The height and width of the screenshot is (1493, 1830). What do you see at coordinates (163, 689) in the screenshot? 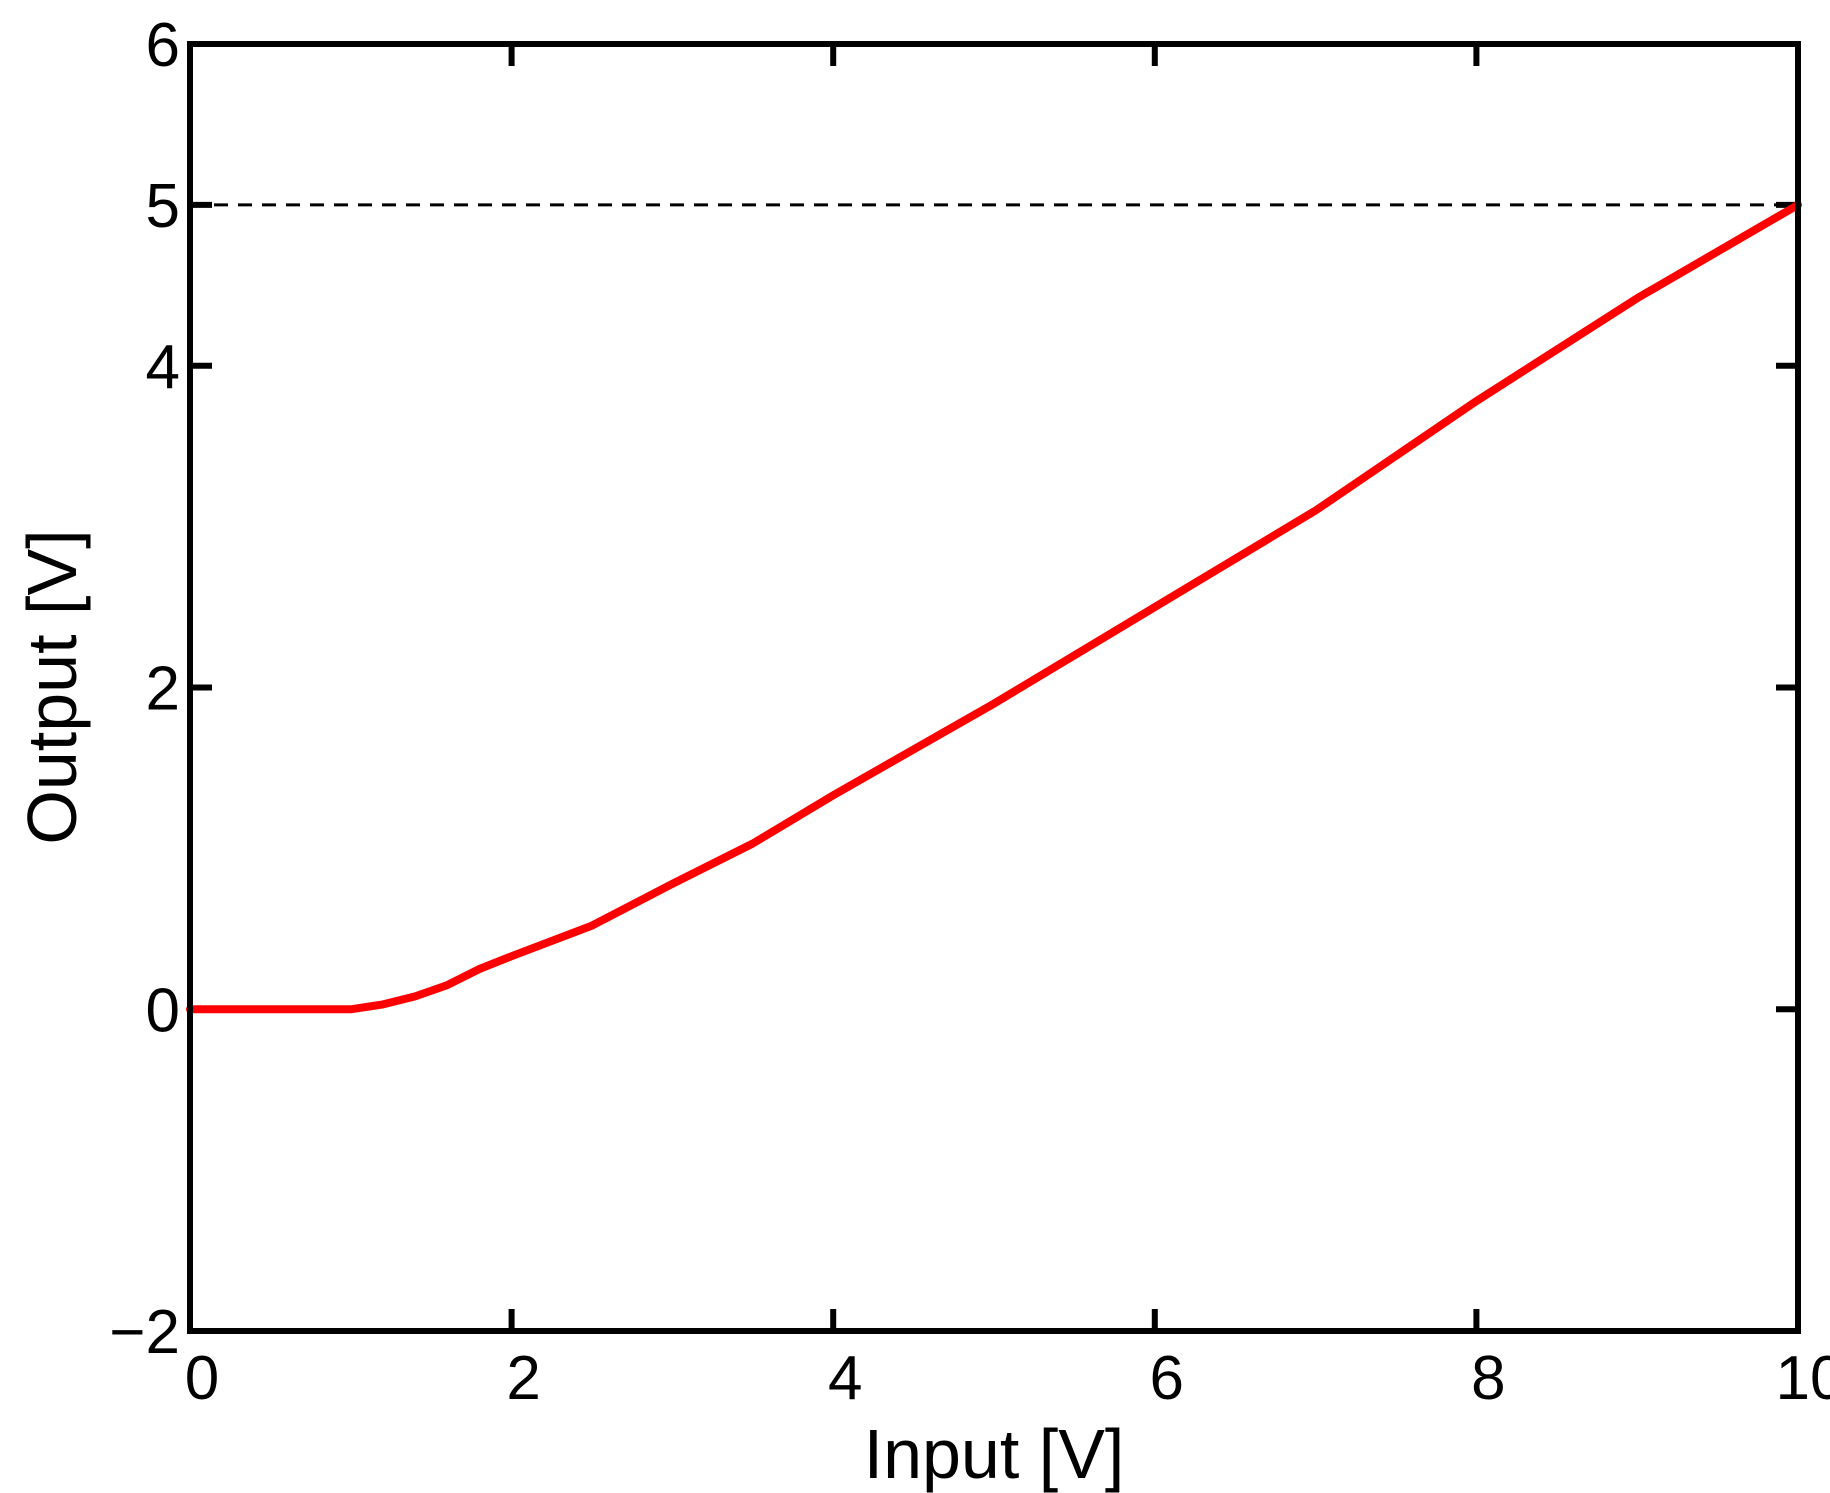
I see `y-tick-label: 2` at bounding box center [163, 689].